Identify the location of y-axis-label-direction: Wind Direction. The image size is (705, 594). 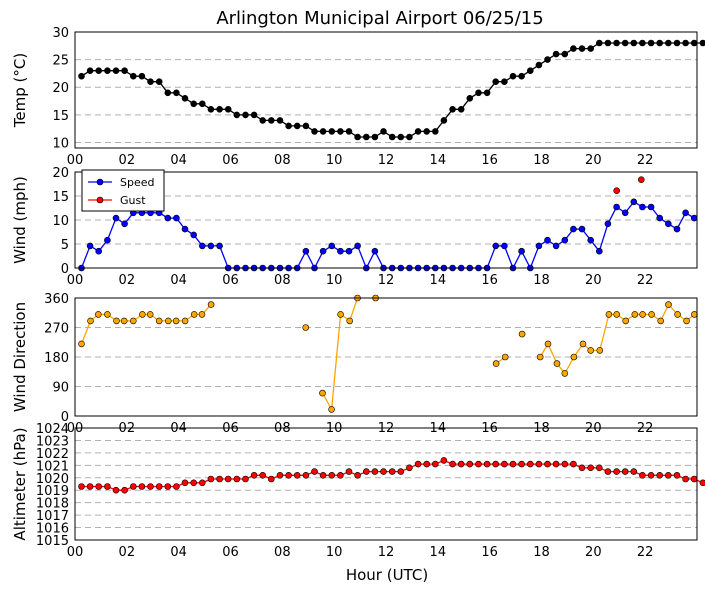
(20, 357).